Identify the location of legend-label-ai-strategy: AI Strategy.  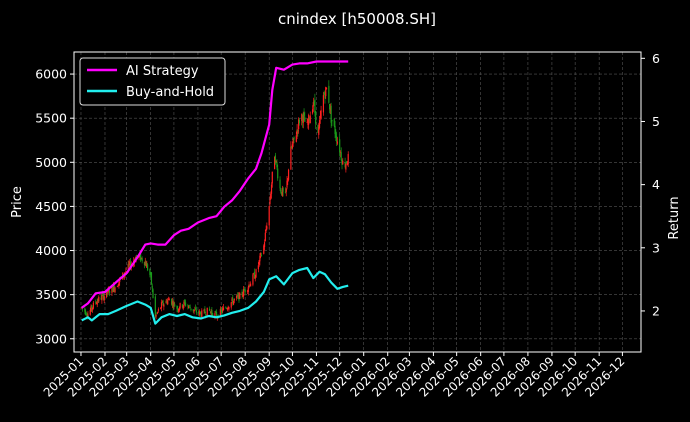
(162, 71).